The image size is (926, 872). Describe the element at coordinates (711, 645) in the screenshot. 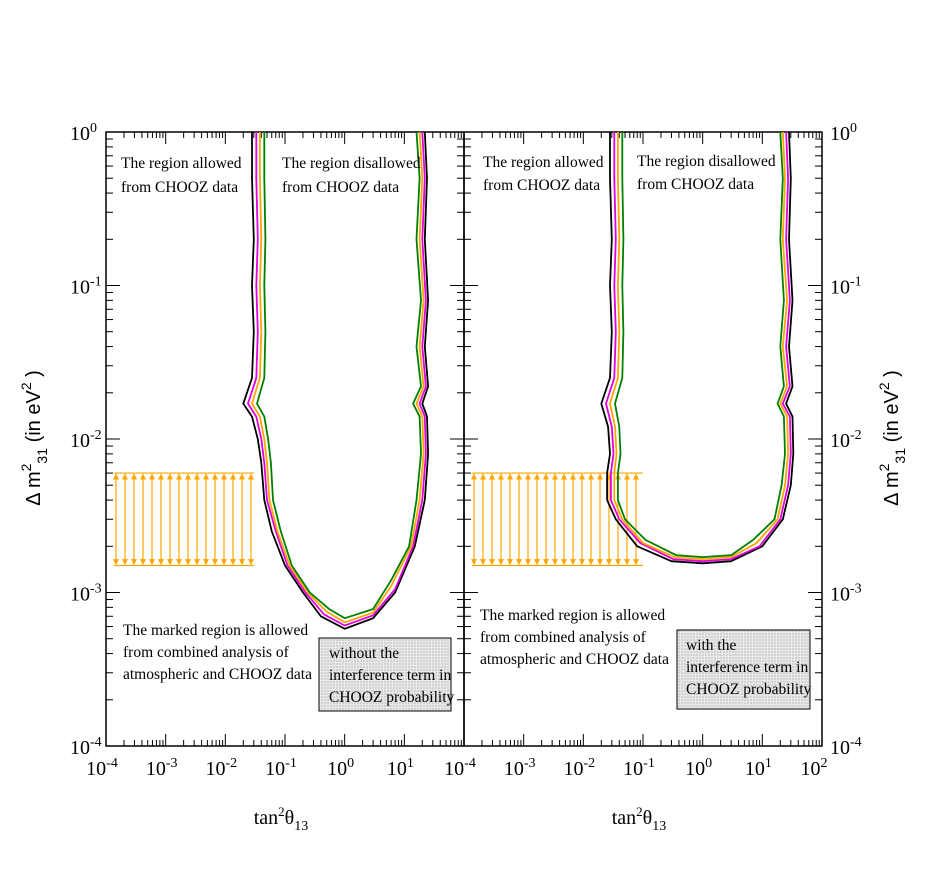

I see `legend-box-text: with the` at that location.